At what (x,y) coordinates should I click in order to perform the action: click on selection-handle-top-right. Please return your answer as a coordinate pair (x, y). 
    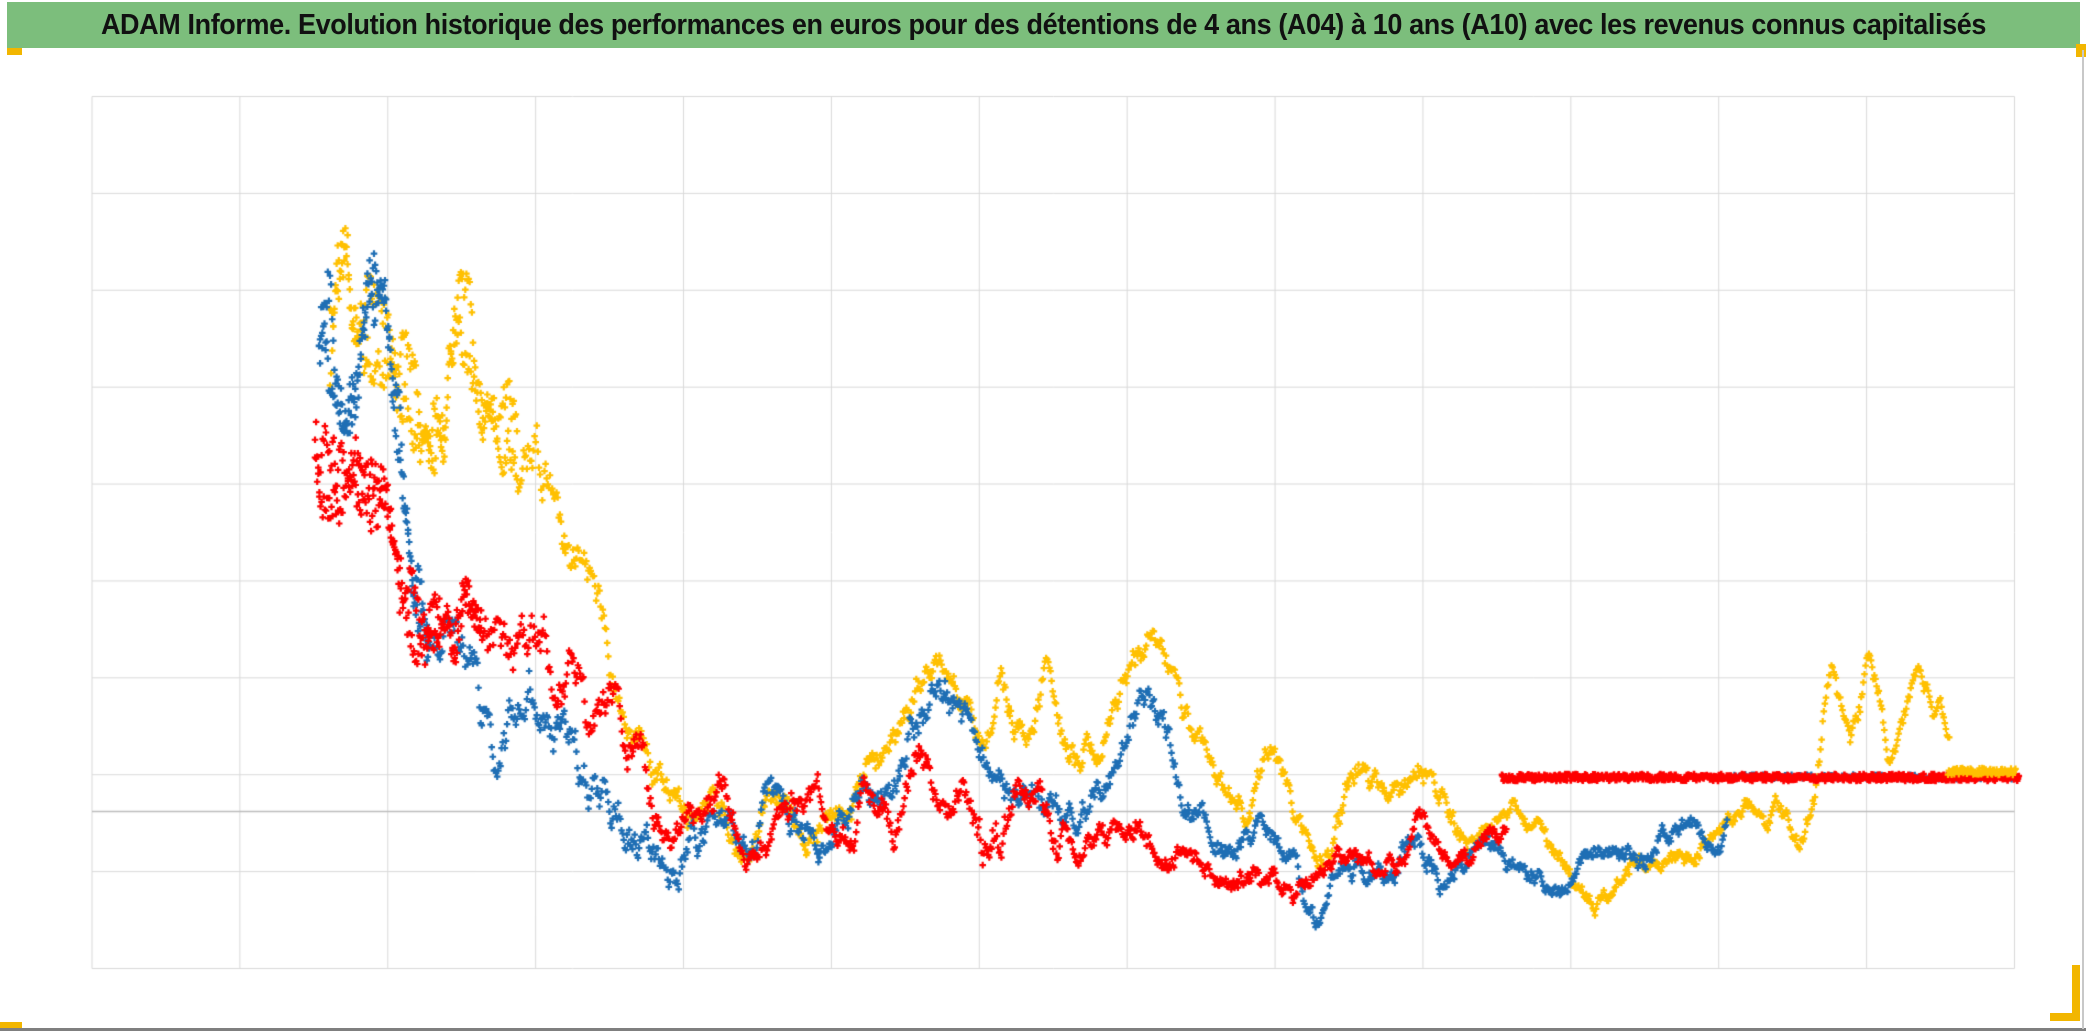
    Looking at the image, I should click on (2081, 50).